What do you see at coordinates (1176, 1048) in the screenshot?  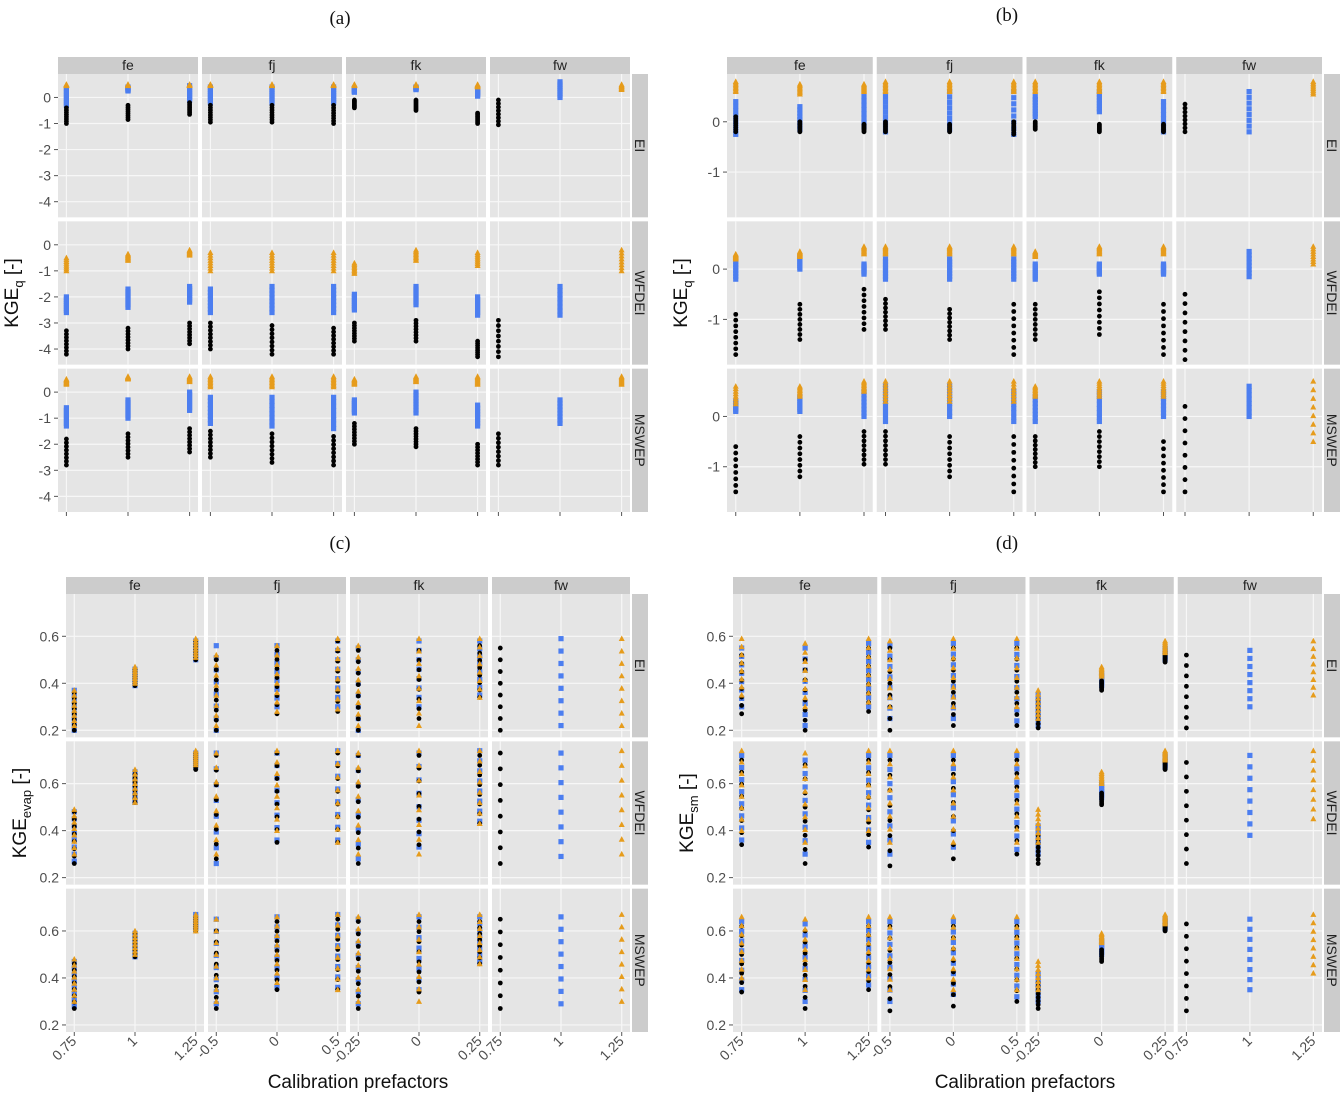 I see `x-tick-label: 0.75` at bounding box center [1176, 1048].